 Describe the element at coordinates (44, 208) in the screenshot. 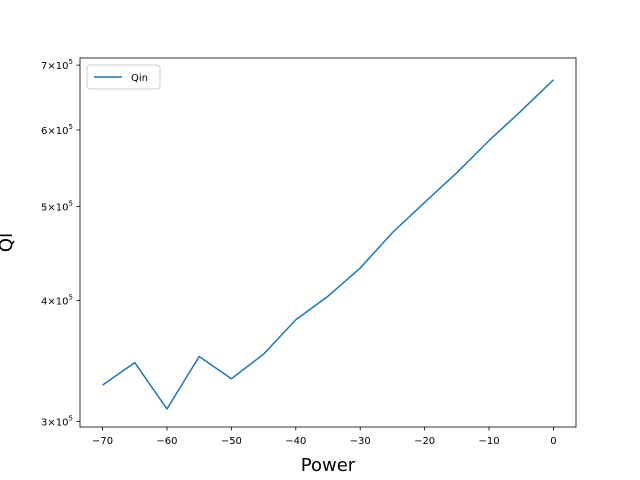

I see `y-tick-mantissa: 5` at that location.